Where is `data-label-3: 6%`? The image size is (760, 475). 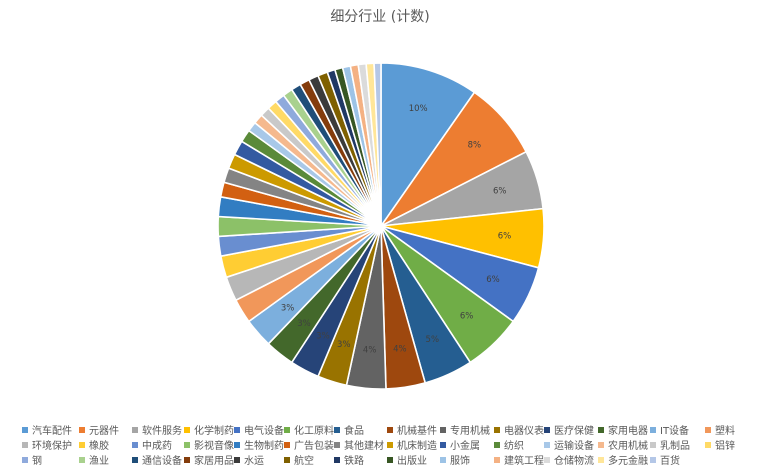
data-label-3: 6% is located at coordinates (505, 236).